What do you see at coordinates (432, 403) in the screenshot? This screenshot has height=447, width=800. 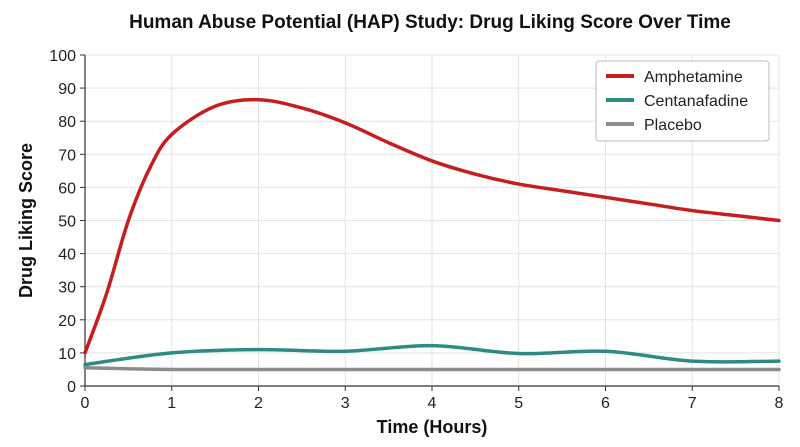 I see `x-tick-label: 4` at bounding box center [432, 403].